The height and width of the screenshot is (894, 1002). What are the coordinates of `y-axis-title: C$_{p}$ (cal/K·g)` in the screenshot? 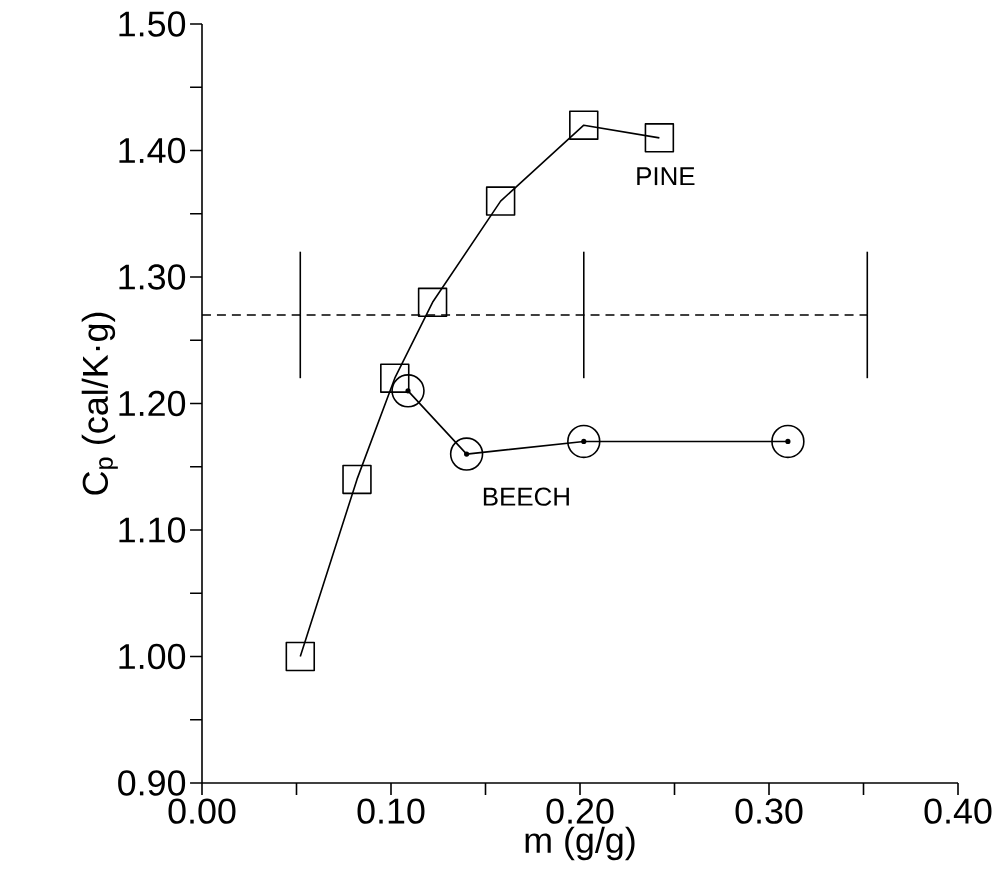 It's located at (99, 403).